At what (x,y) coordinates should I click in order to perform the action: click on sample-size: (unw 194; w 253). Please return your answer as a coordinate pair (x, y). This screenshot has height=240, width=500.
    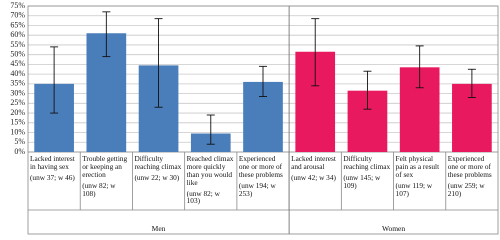
    Looking at the image, I should click on (257, 189).